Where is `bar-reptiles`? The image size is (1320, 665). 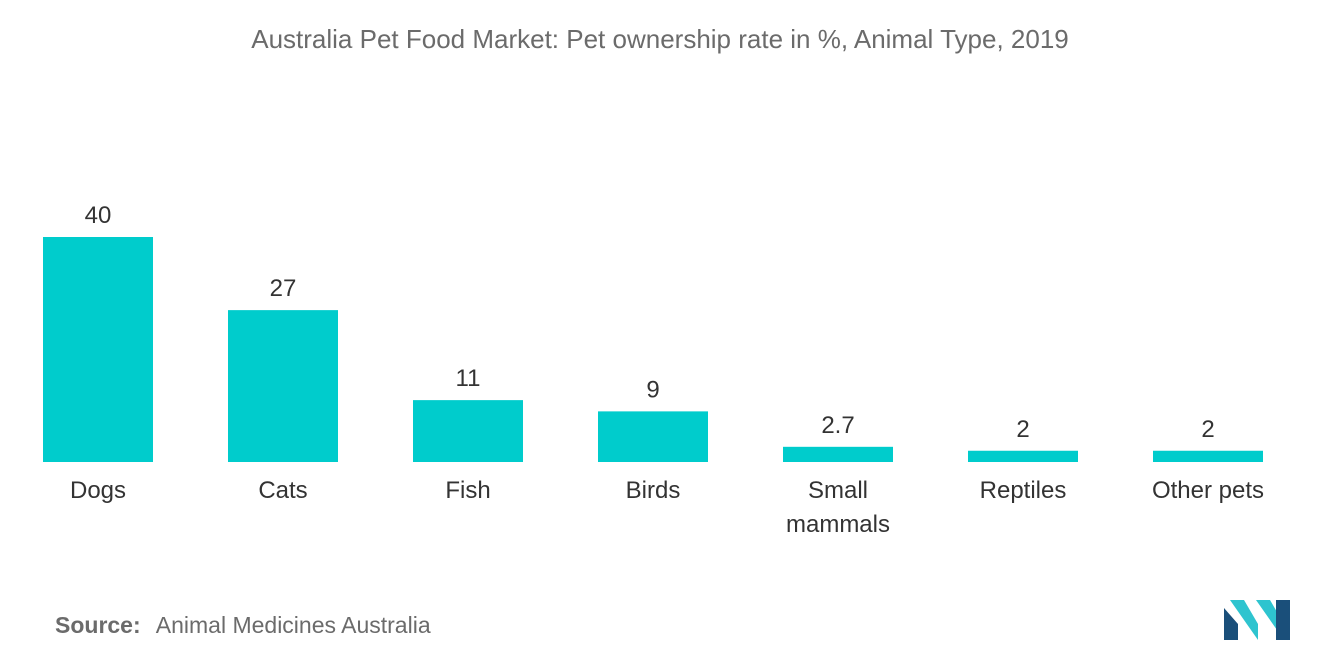
bar-reptiles is located at coordinates (1023, 456).